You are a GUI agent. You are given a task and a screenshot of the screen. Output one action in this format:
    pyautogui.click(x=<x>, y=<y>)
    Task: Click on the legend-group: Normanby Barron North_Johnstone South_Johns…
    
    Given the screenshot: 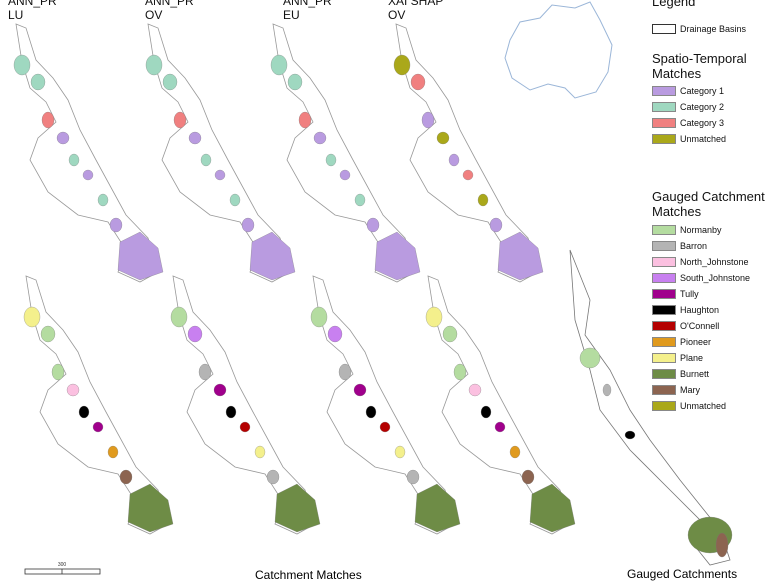 What is the action you would take?
    pyautogui.click(x=710, y=318)
    